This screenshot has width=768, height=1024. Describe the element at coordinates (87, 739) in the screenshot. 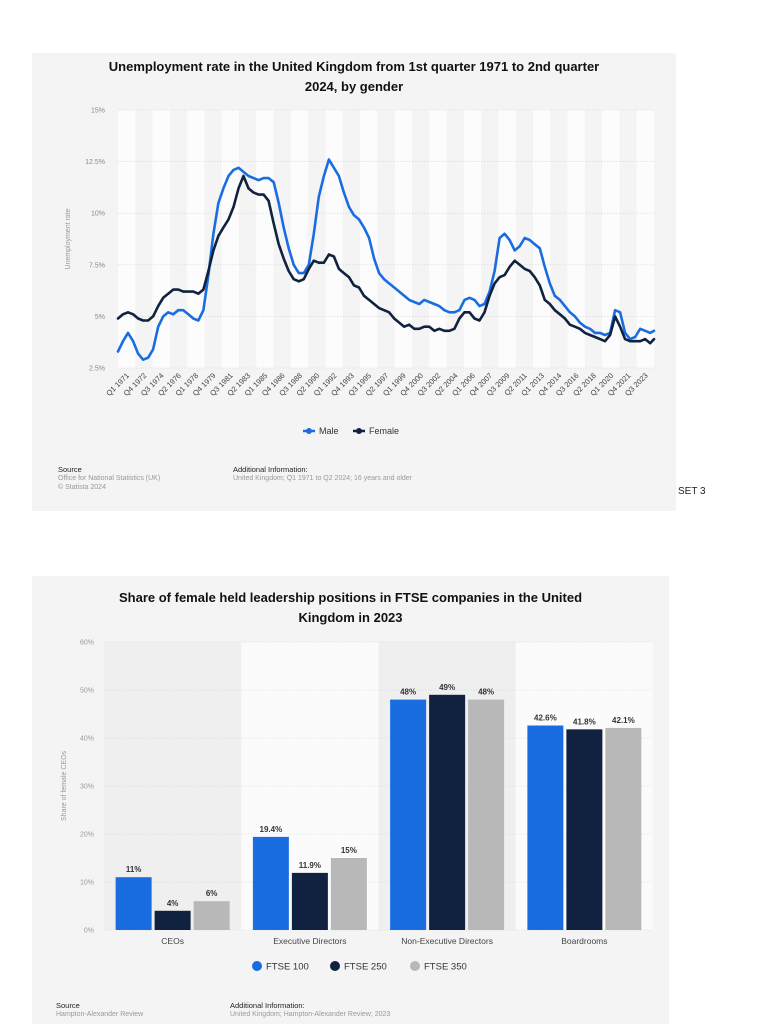

I see `y-tick-label: 40%` at that location.